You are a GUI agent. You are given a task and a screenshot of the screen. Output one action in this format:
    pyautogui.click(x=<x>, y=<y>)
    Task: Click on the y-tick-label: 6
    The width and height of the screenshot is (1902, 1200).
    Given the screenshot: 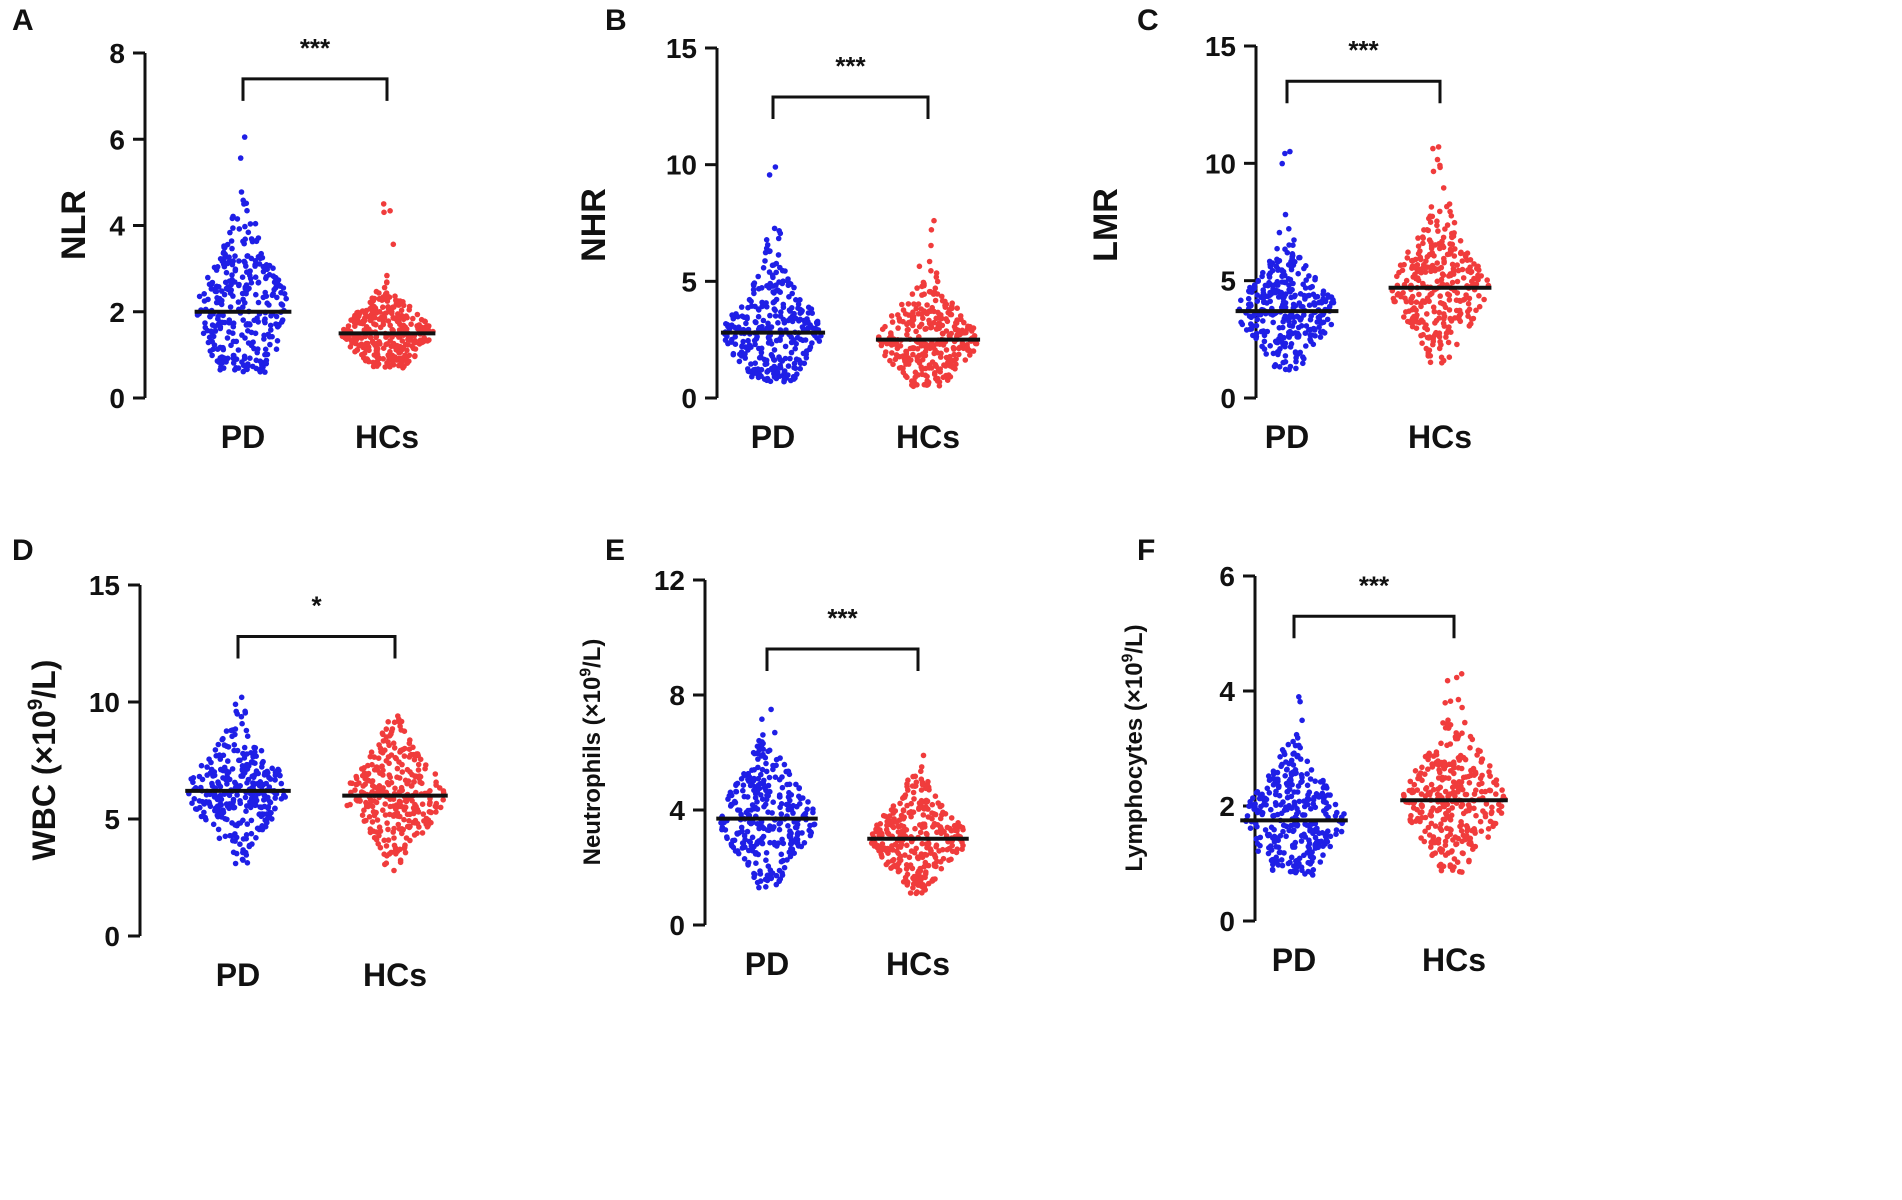 What is the action you would take?
    pyautogui.click(x=117, y=139)
    